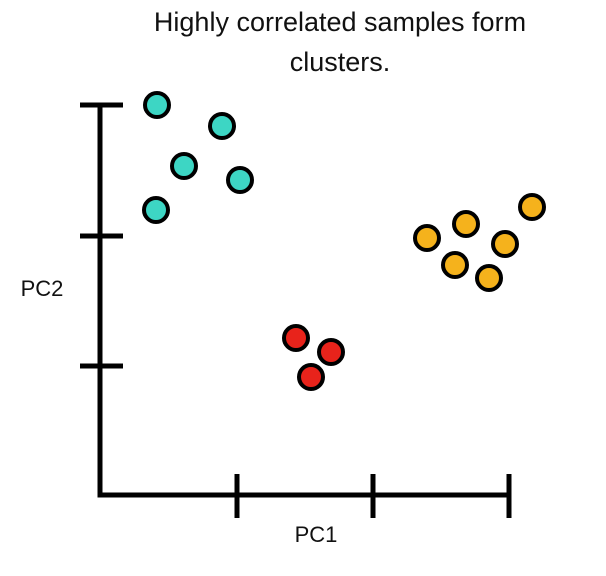 Image resolution: width=606 pixels, height=576 pixels. I want to click on cluster-teal, so click(198, 157).